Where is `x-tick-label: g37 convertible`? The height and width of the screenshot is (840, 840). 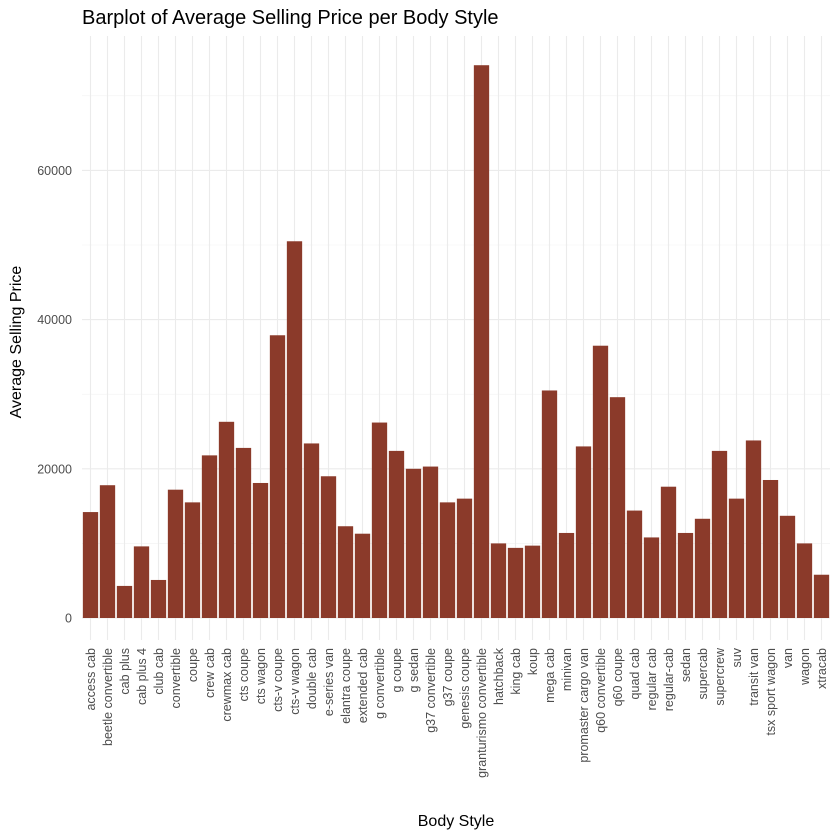 x-tick-label: g37 convertible is located at coordinates (431, 690).